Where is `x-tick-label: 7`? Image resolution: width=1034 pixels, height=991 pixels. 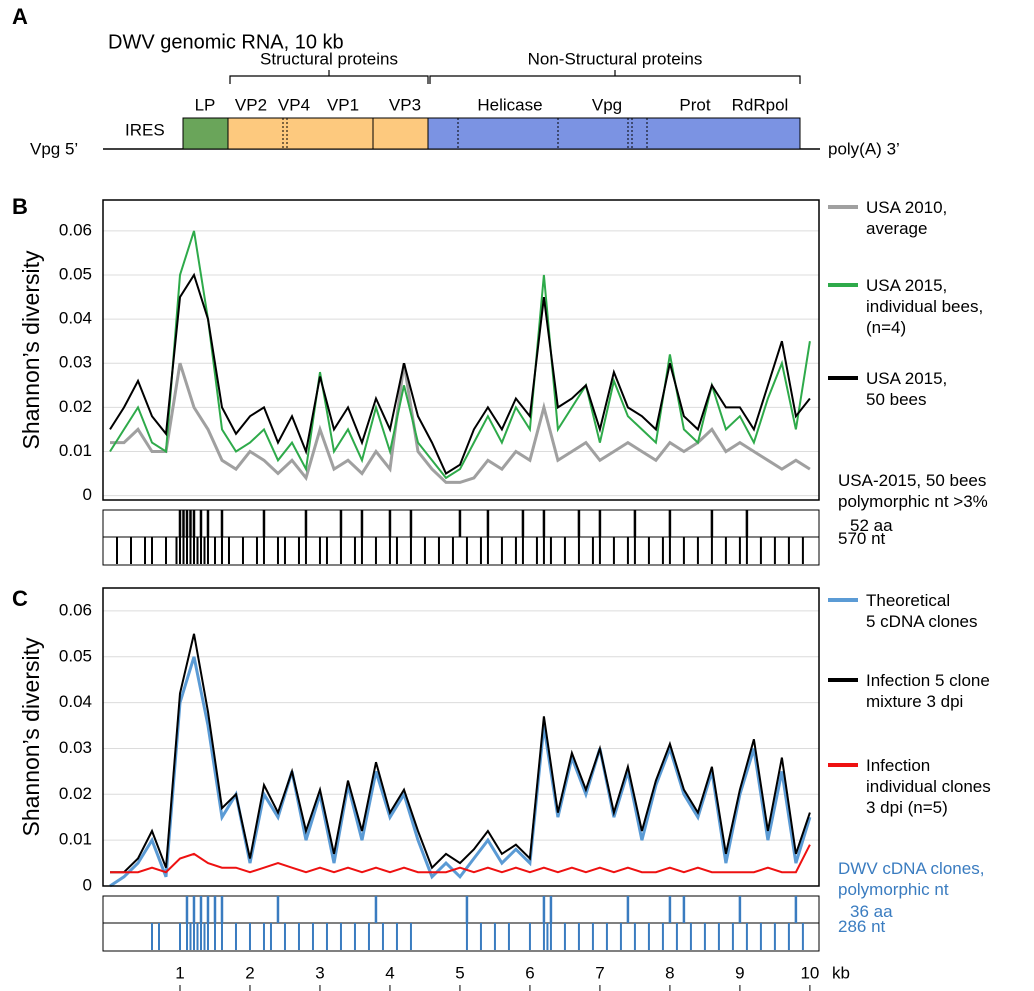
x-tick-label: 7 is located at coordinates (599, 972).